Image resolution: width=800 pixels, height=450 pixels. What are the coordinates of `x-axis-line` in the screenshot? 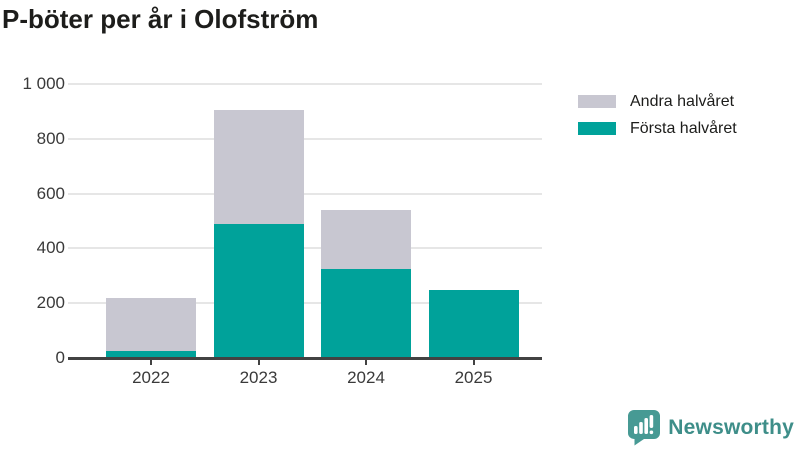 It's located at (305, 358).